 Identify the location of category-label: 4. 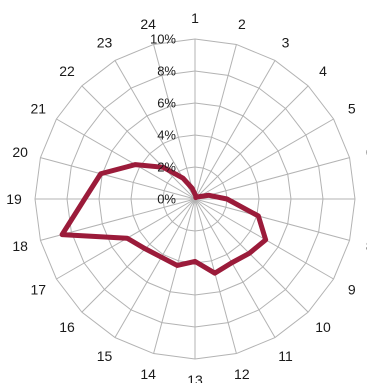
(323, 71).